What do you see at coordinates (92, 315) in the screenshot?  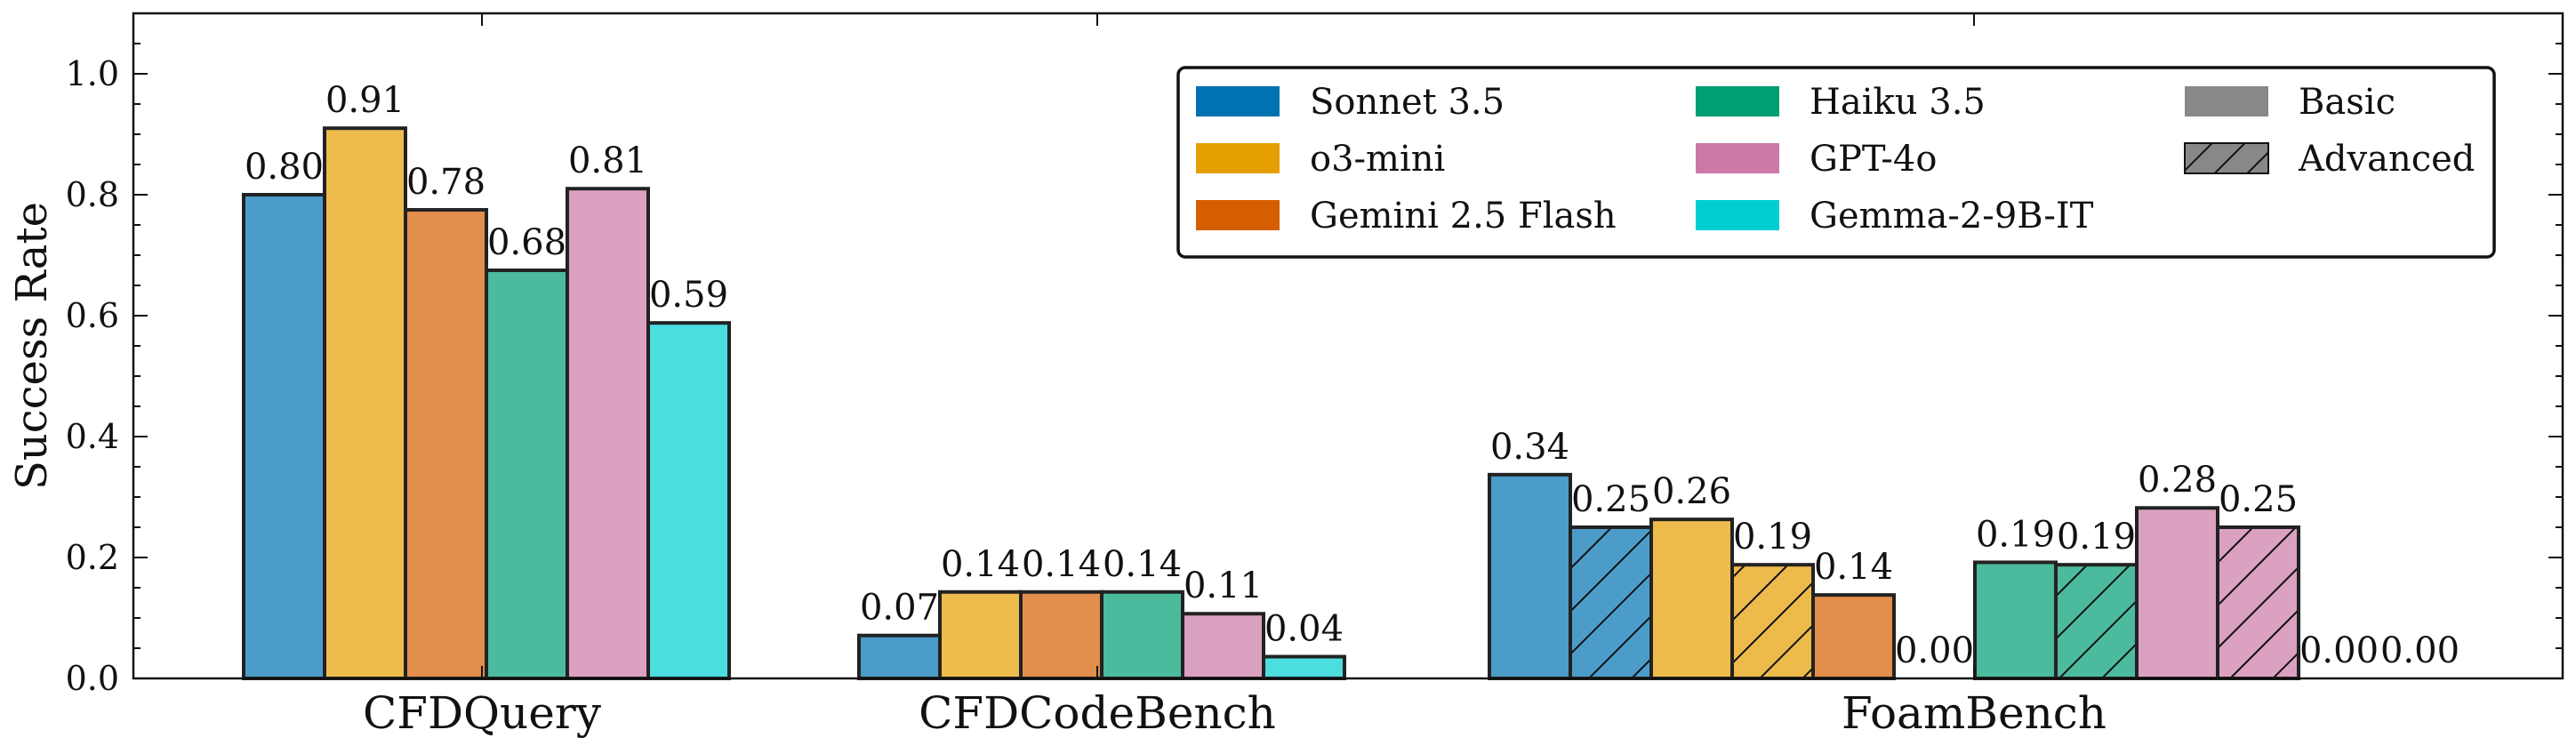 I see `y-tick-label: 0.6` at bounding box center [92, 315].